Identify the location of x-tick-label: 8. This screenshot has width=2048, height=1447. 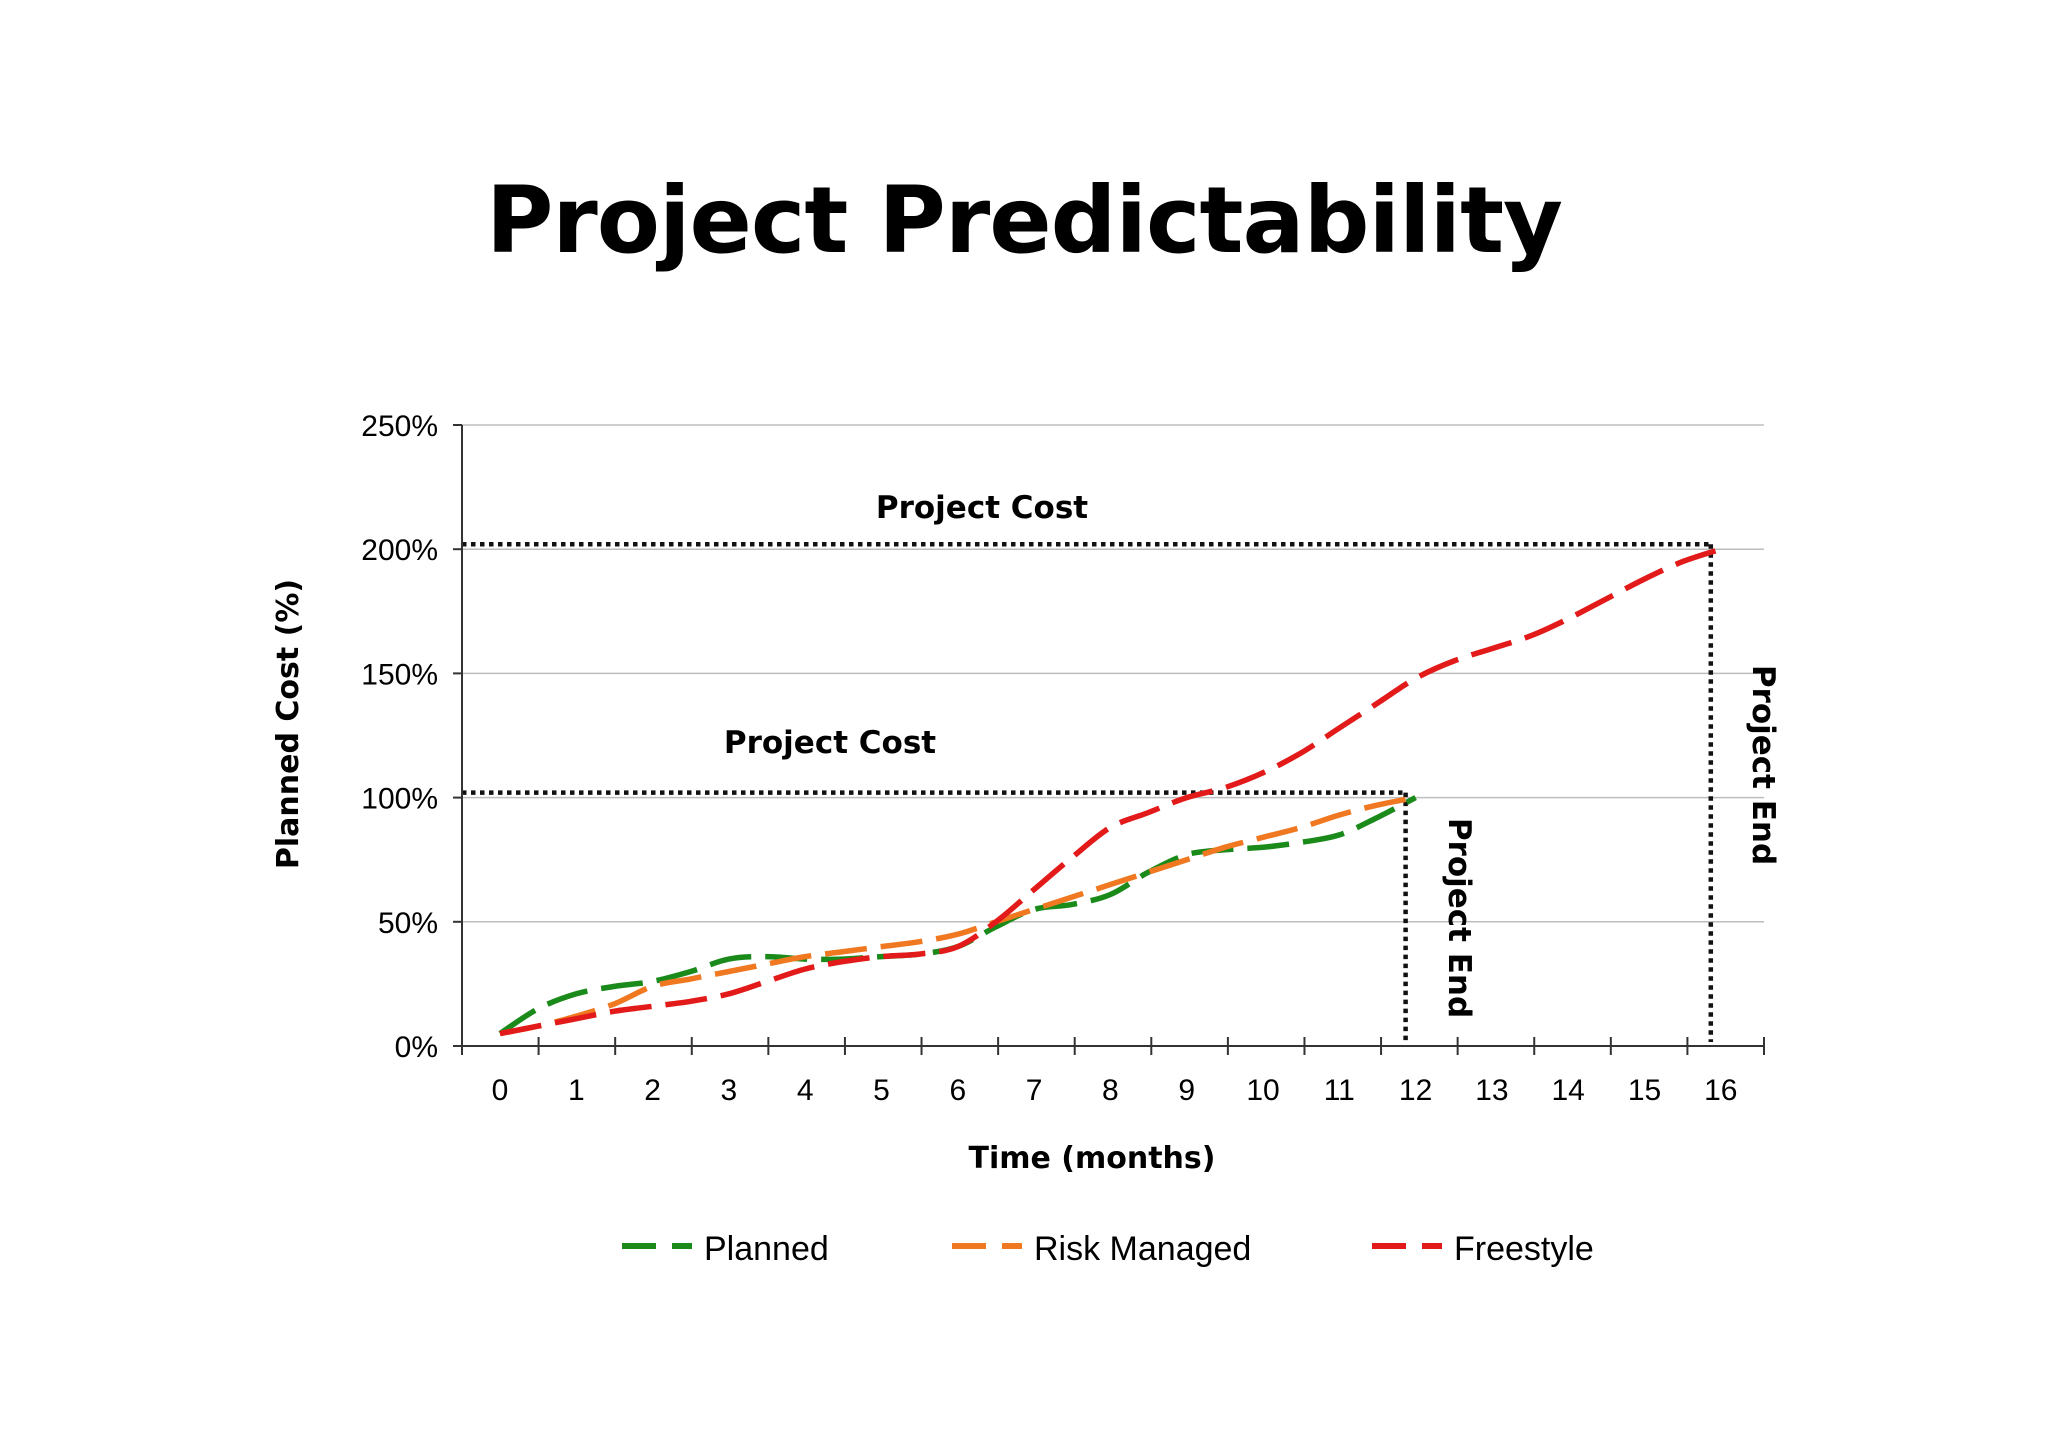
(1110, 1090).